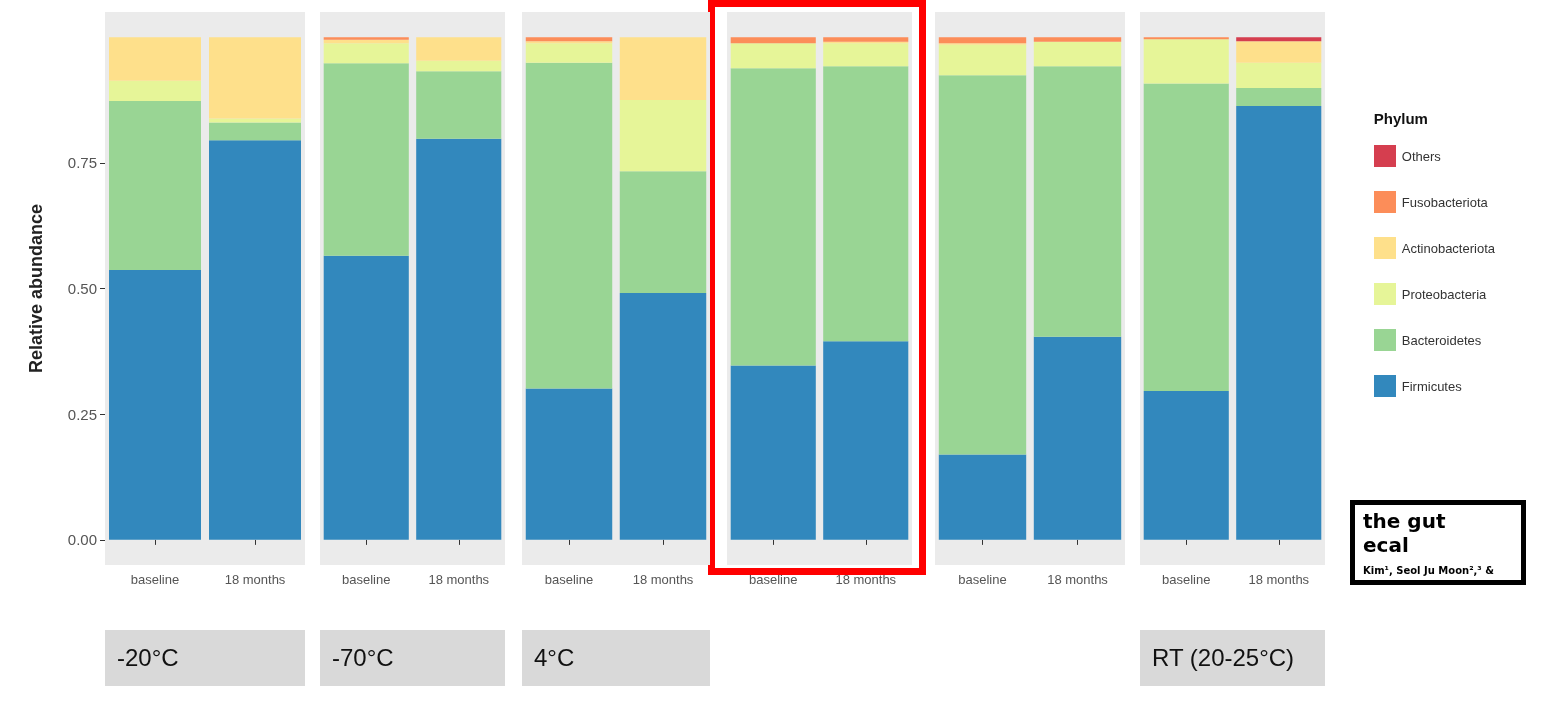  Describe the element at coordinates (1421, 156) in the screenshot. I see `legend-label: Others` at that location.